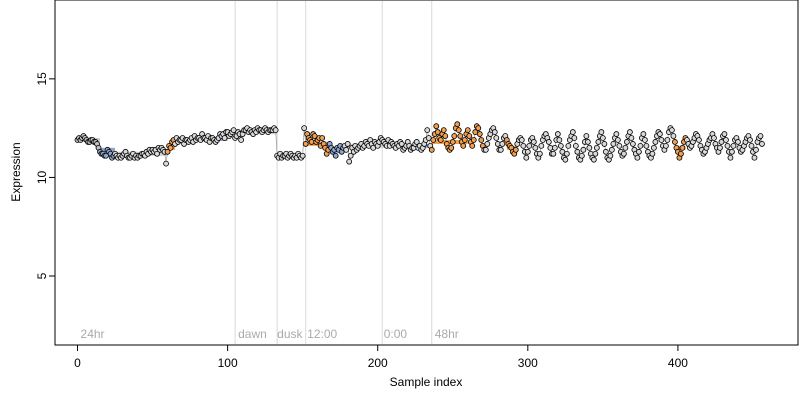  I want to click on data-points, so click(419, 144).